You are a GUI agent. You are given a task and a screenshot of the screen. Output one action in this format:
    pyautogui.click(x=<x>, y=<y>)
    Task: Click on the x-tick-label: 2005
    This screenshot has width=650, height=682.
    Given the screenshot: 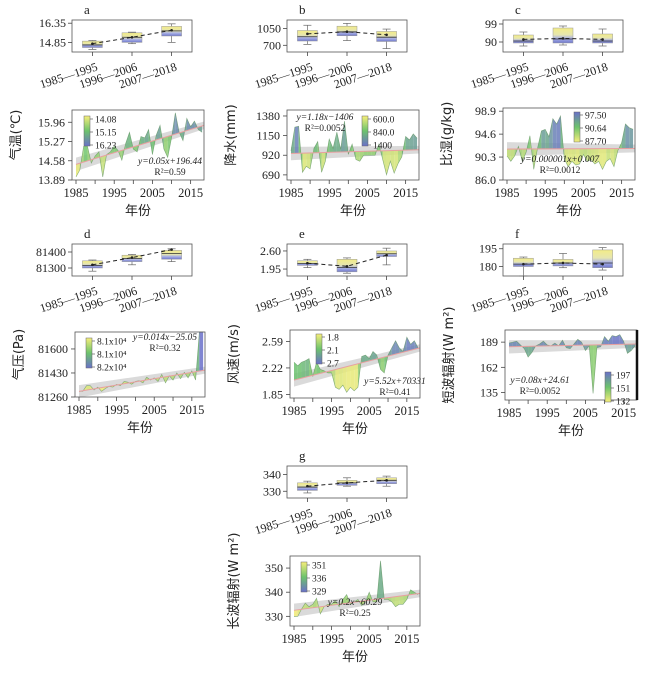 What is the action you would take?
    pyautogui.click(x=369, y=639)
    